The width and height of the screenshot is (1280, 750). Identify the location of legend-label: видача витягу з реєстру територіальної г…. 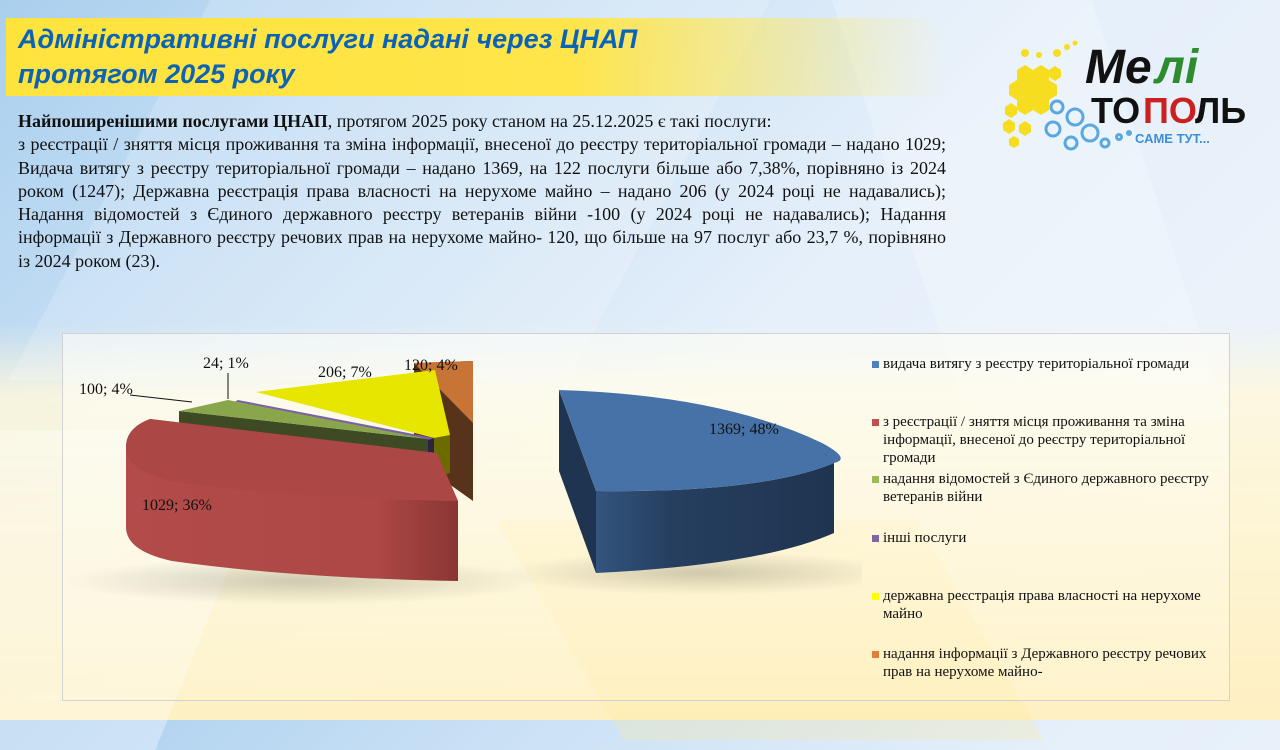
(1036, 364).